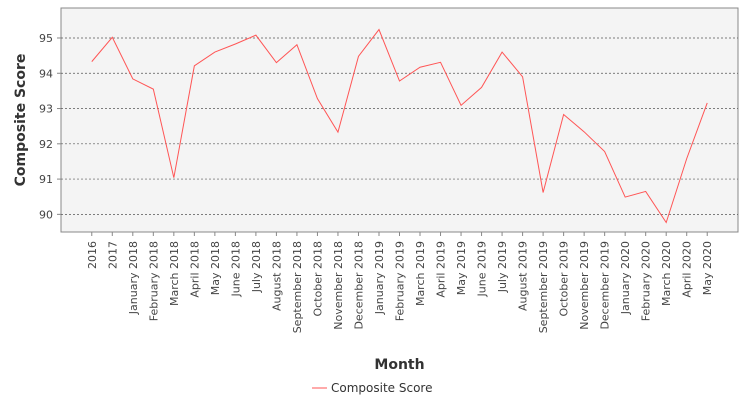  Describe the element at coordinates (50, 126) in the screenshot. I see `y-axis: 90 91 92 93 94 95` at that location.